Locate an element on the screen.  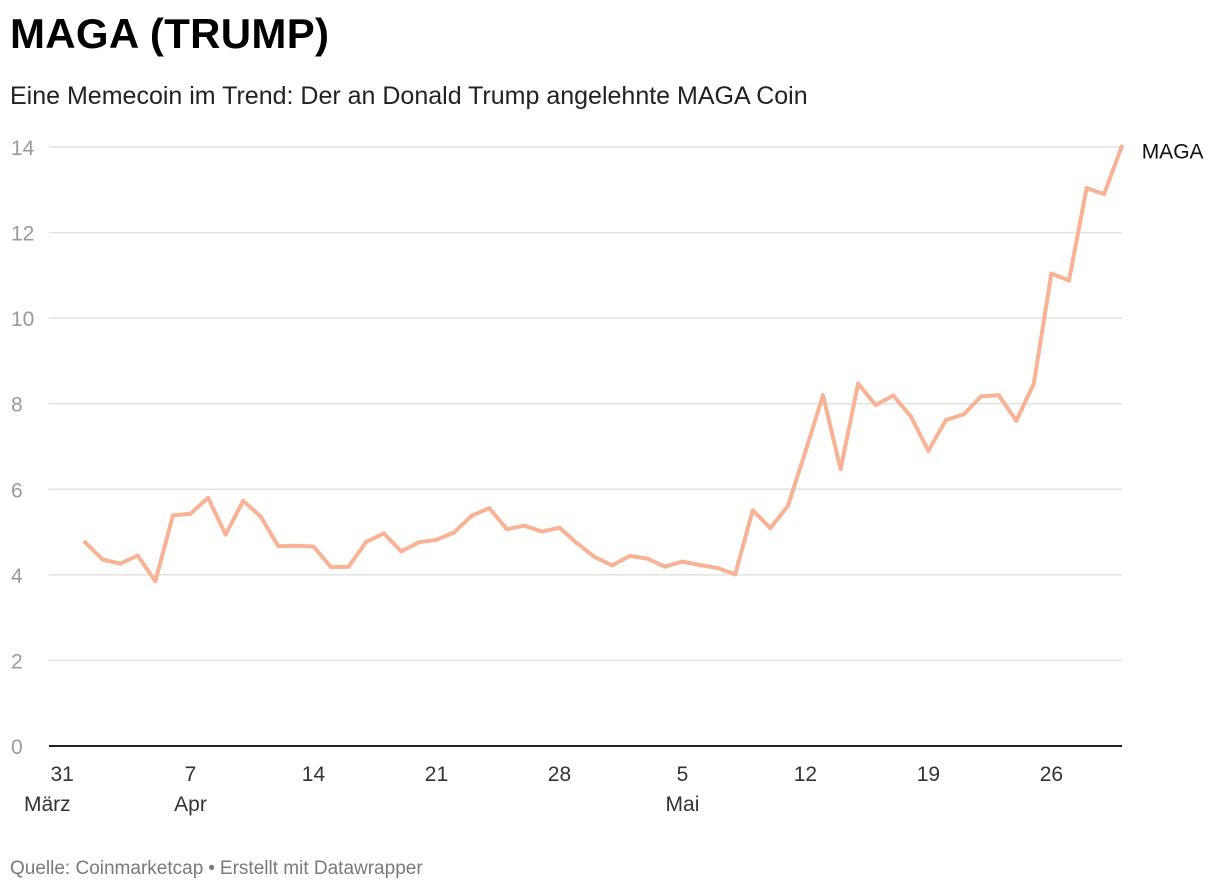
y-tick-label: 2 is located at coordinates (17, 661).